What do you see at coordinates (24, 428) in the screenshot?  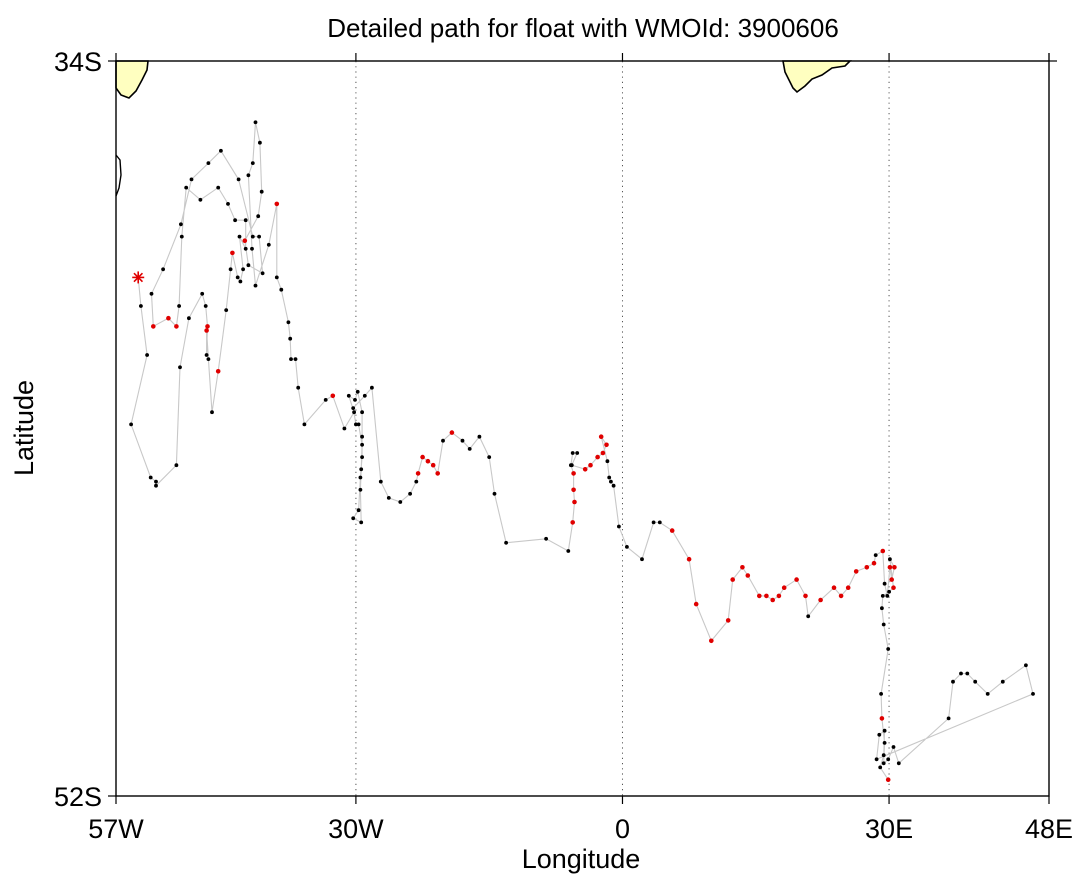 I see `y-axis-label: Latitude` at bounding box center [24, 428].